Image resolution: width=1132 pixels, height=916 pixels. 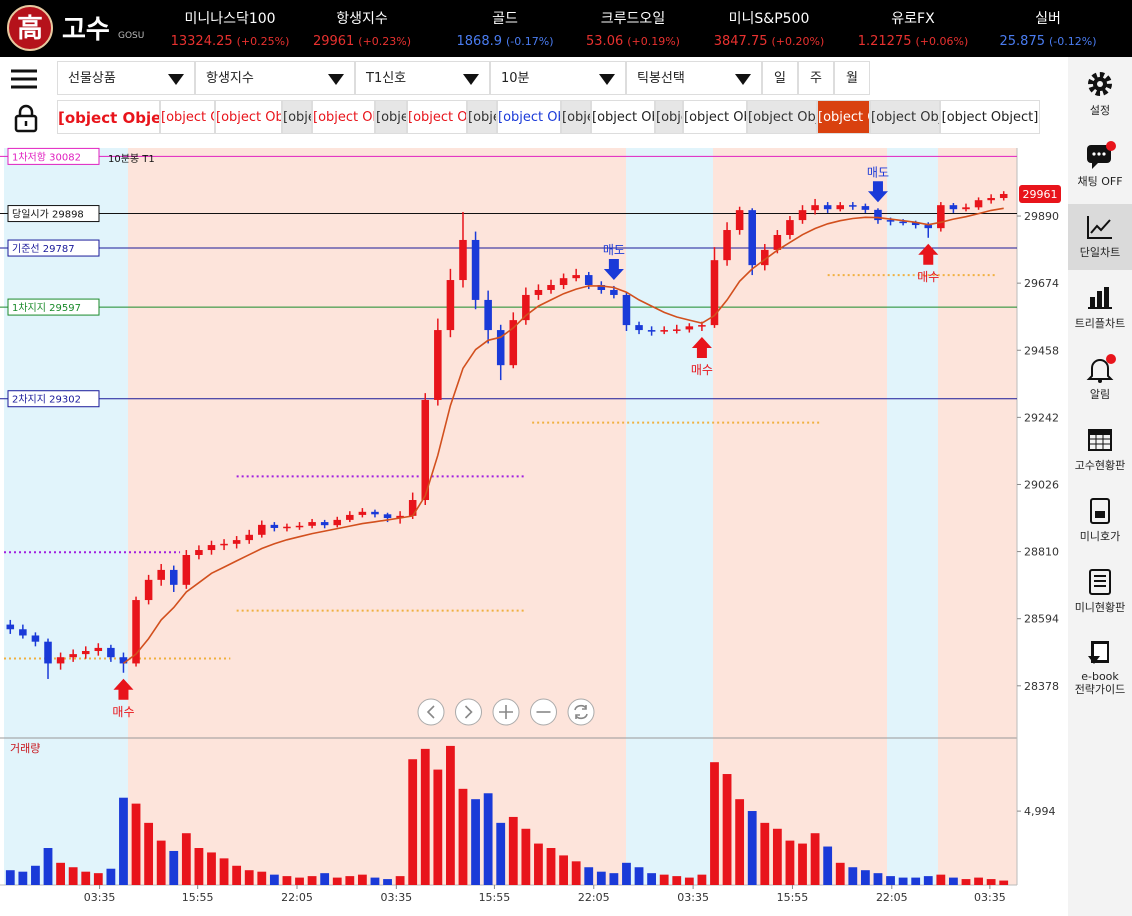 I want to click on sidebar-item: 설정, so click(x=1100, y=95).